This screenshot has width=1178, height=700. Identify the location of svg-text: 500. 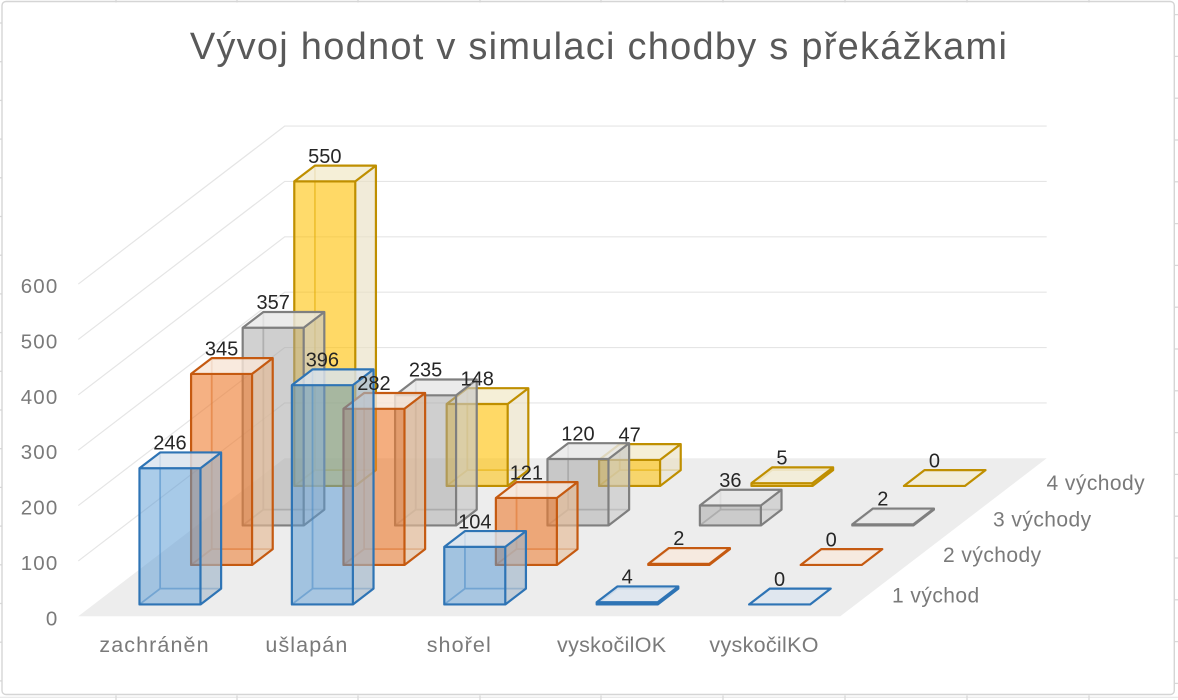
(40, 341).